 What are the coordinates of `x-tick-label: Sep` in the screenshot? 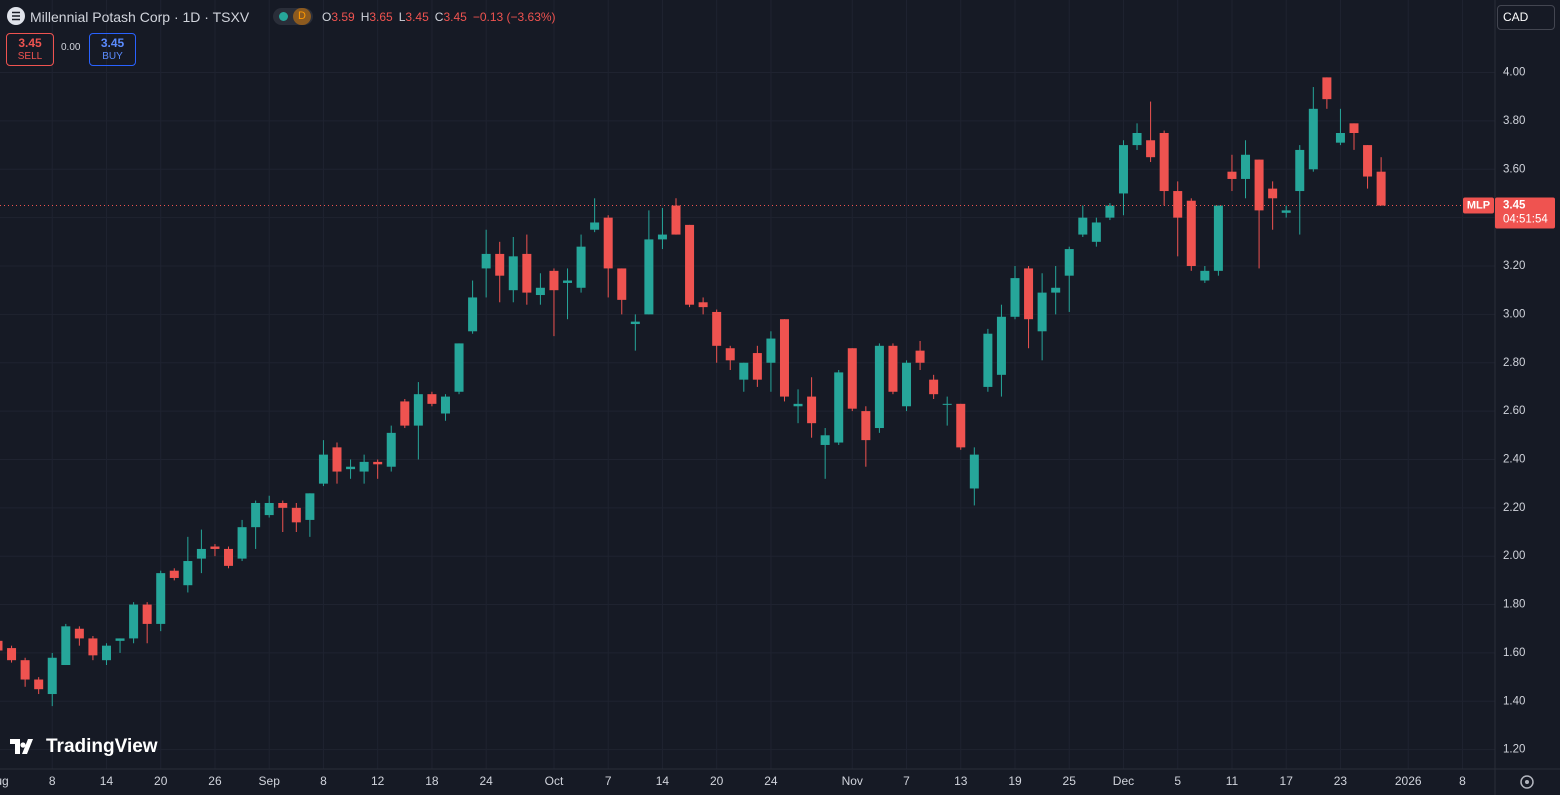 It's located at (270, 781).